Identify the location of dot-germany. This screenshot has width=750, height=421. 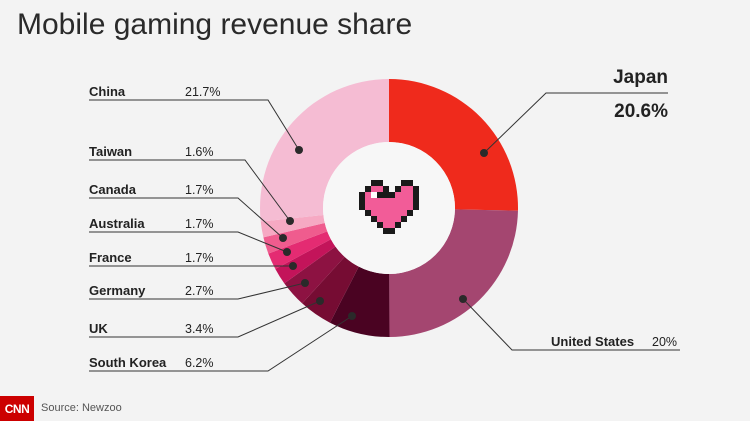
(305, 283).